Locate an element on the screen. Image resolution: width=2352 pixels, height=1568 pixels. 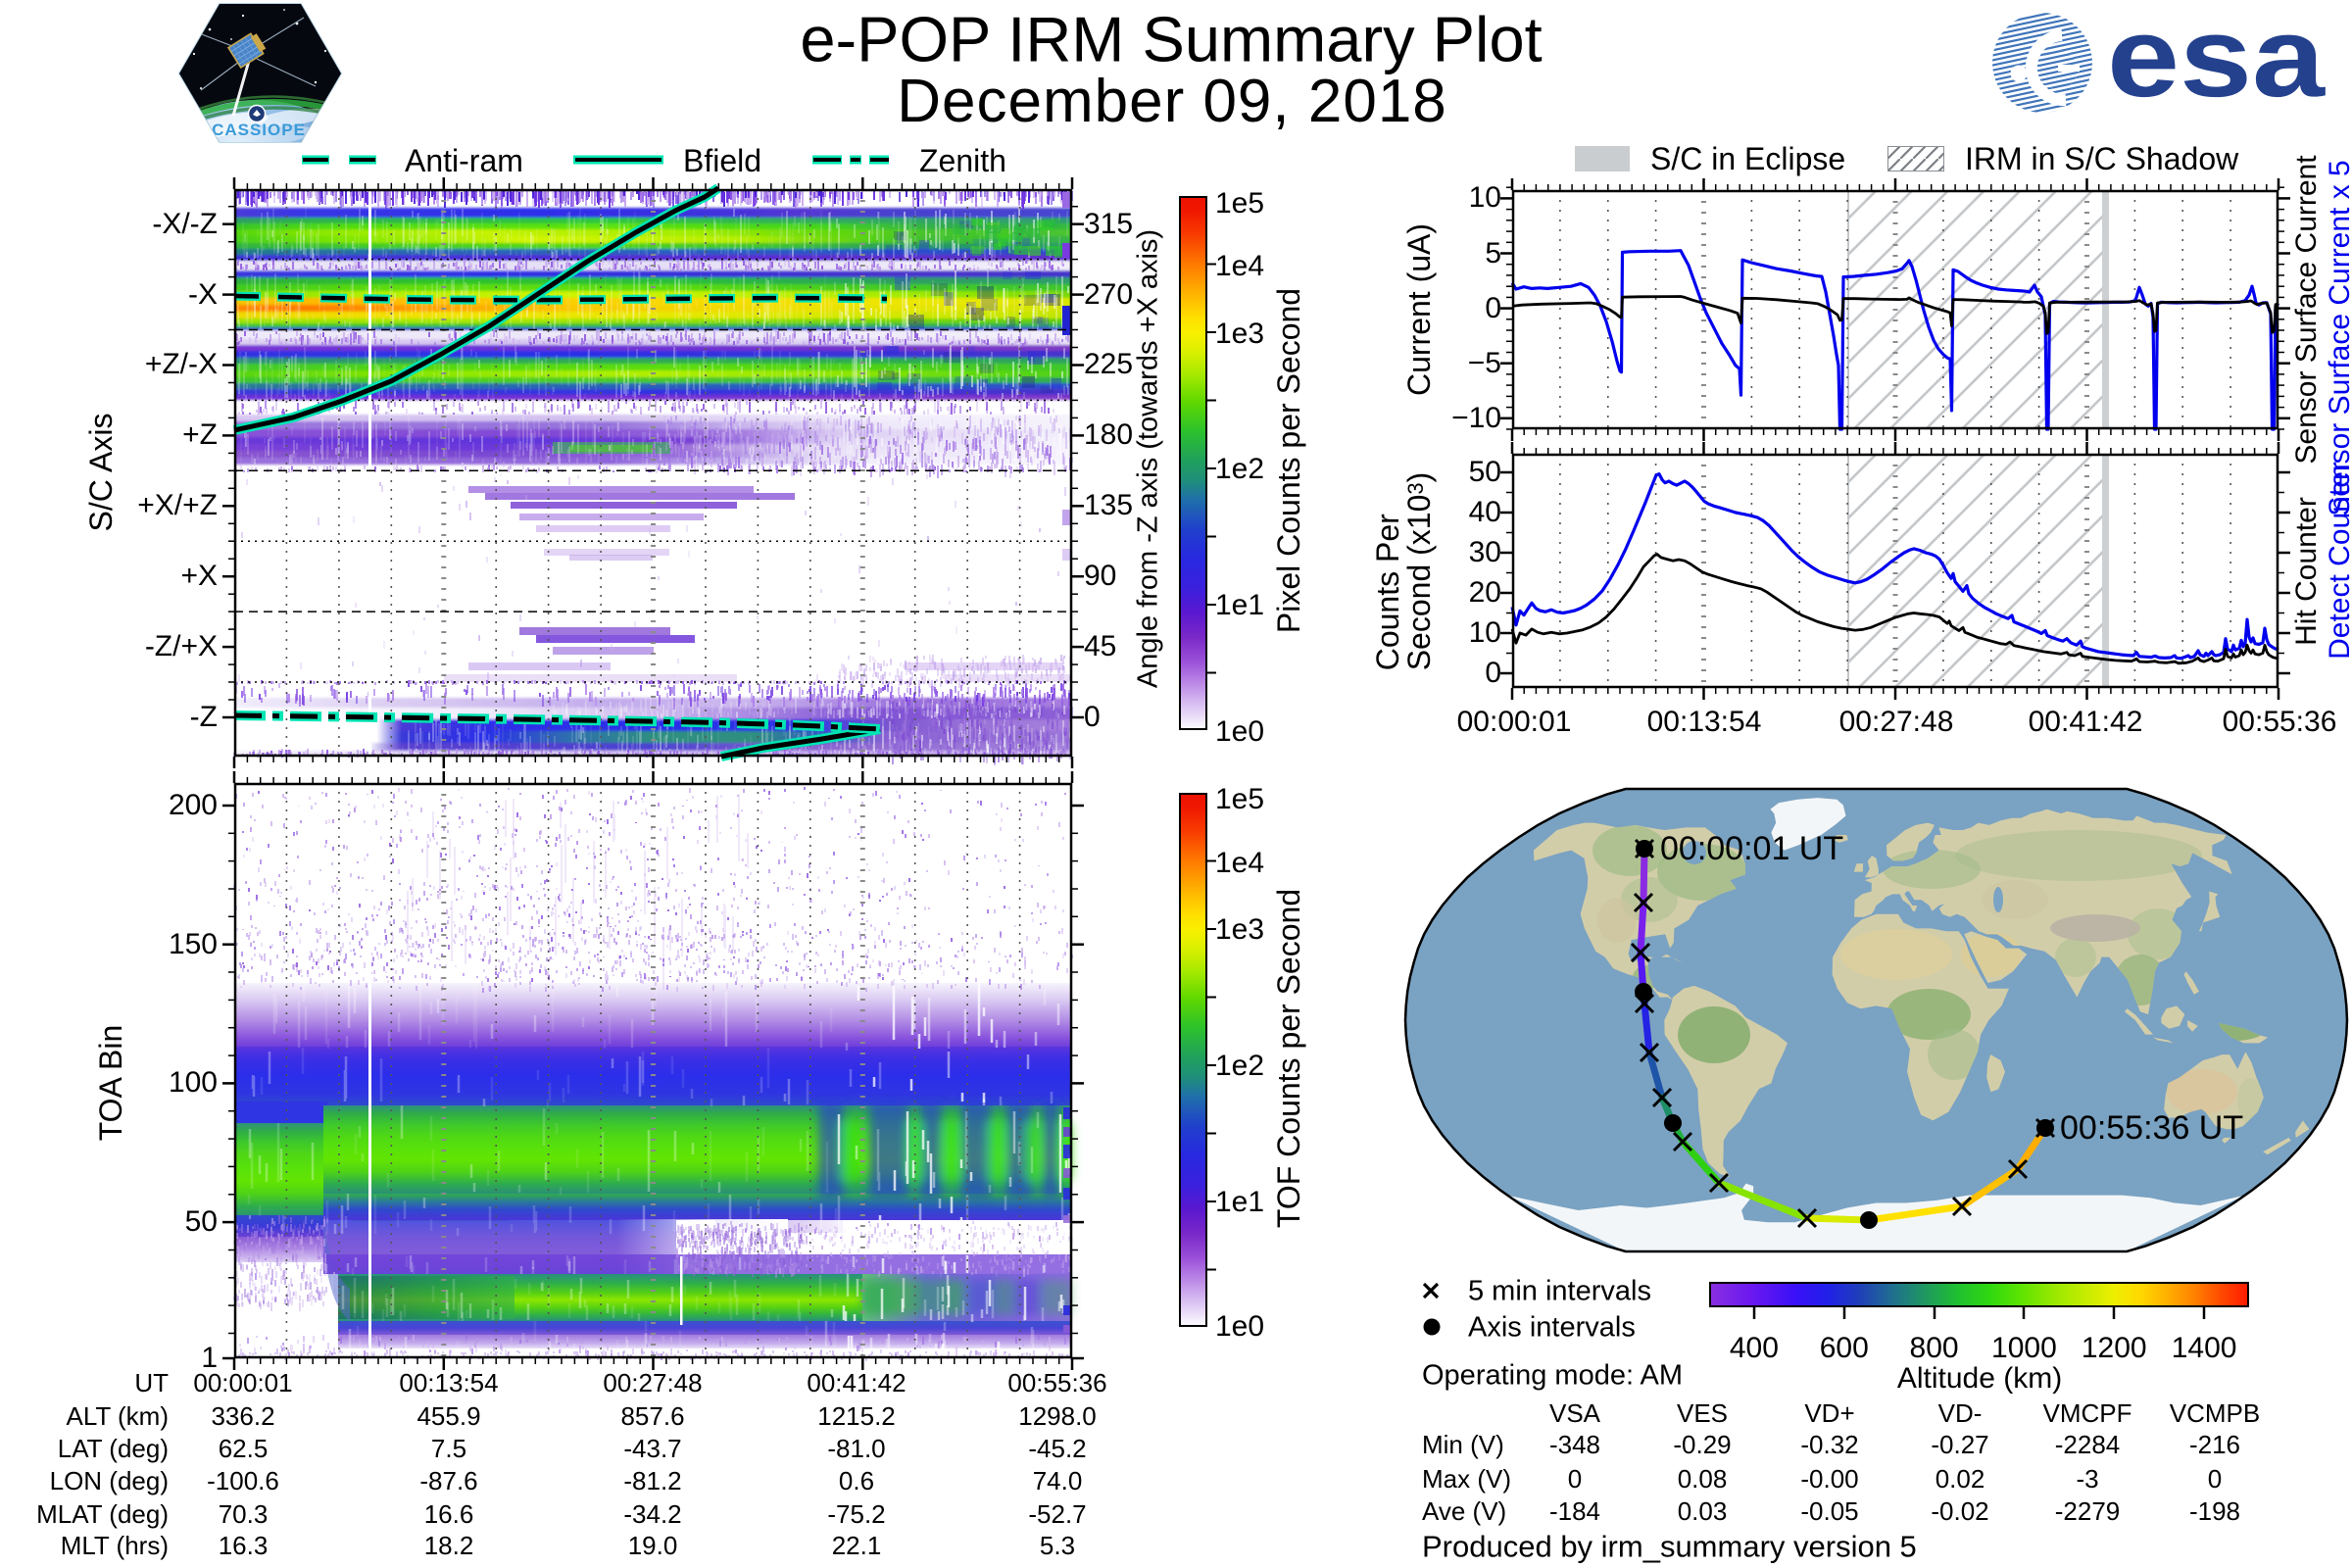
svg-text: esa is located at coordinates (2217, 64).